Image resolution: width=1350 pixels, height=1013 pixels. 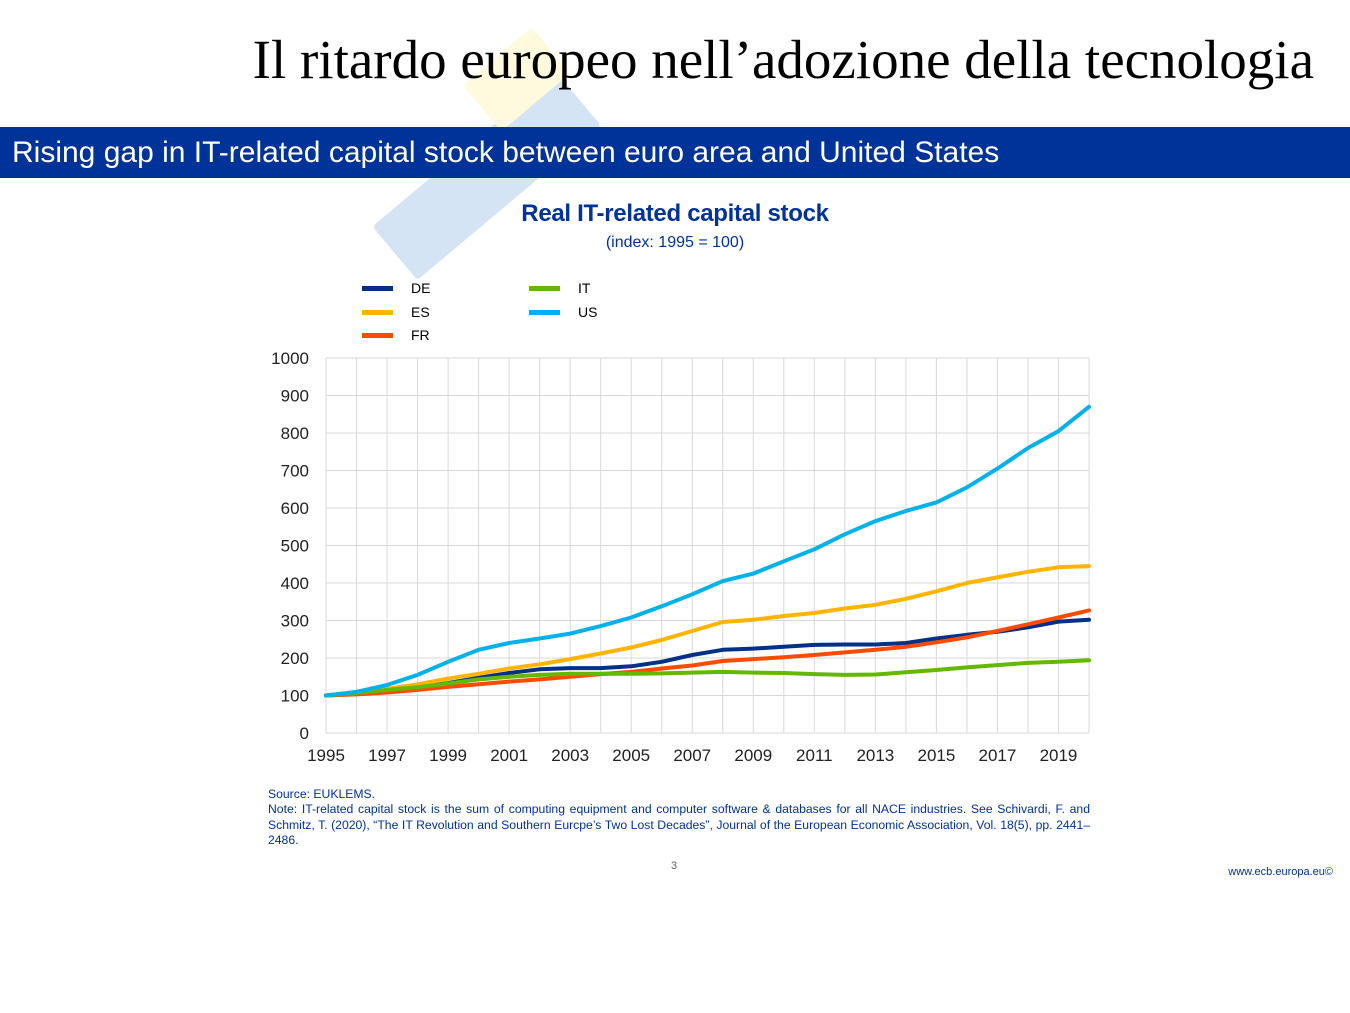 I want to click on x-tick-label: 2013, so click(x=875, y=755).